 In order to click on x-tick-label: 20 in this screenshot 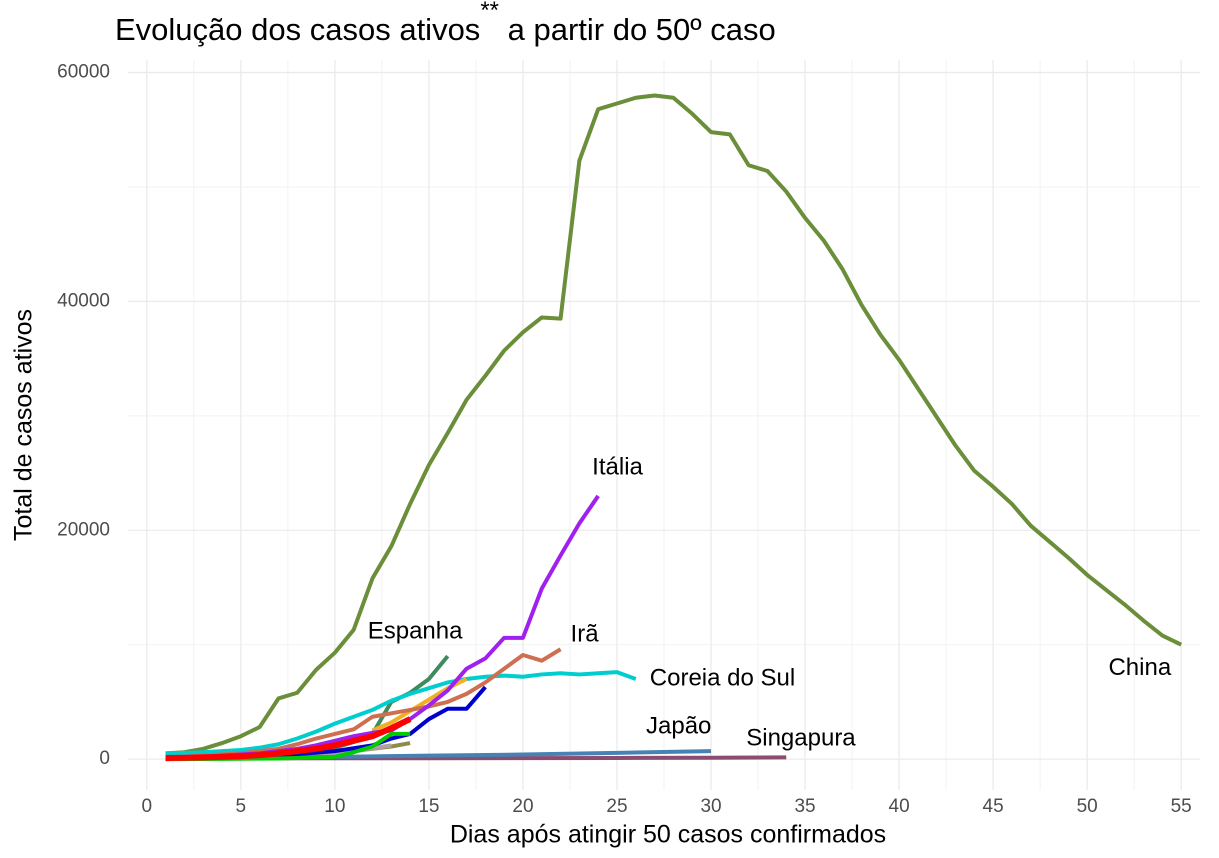, I will do `click(522, 806)`.